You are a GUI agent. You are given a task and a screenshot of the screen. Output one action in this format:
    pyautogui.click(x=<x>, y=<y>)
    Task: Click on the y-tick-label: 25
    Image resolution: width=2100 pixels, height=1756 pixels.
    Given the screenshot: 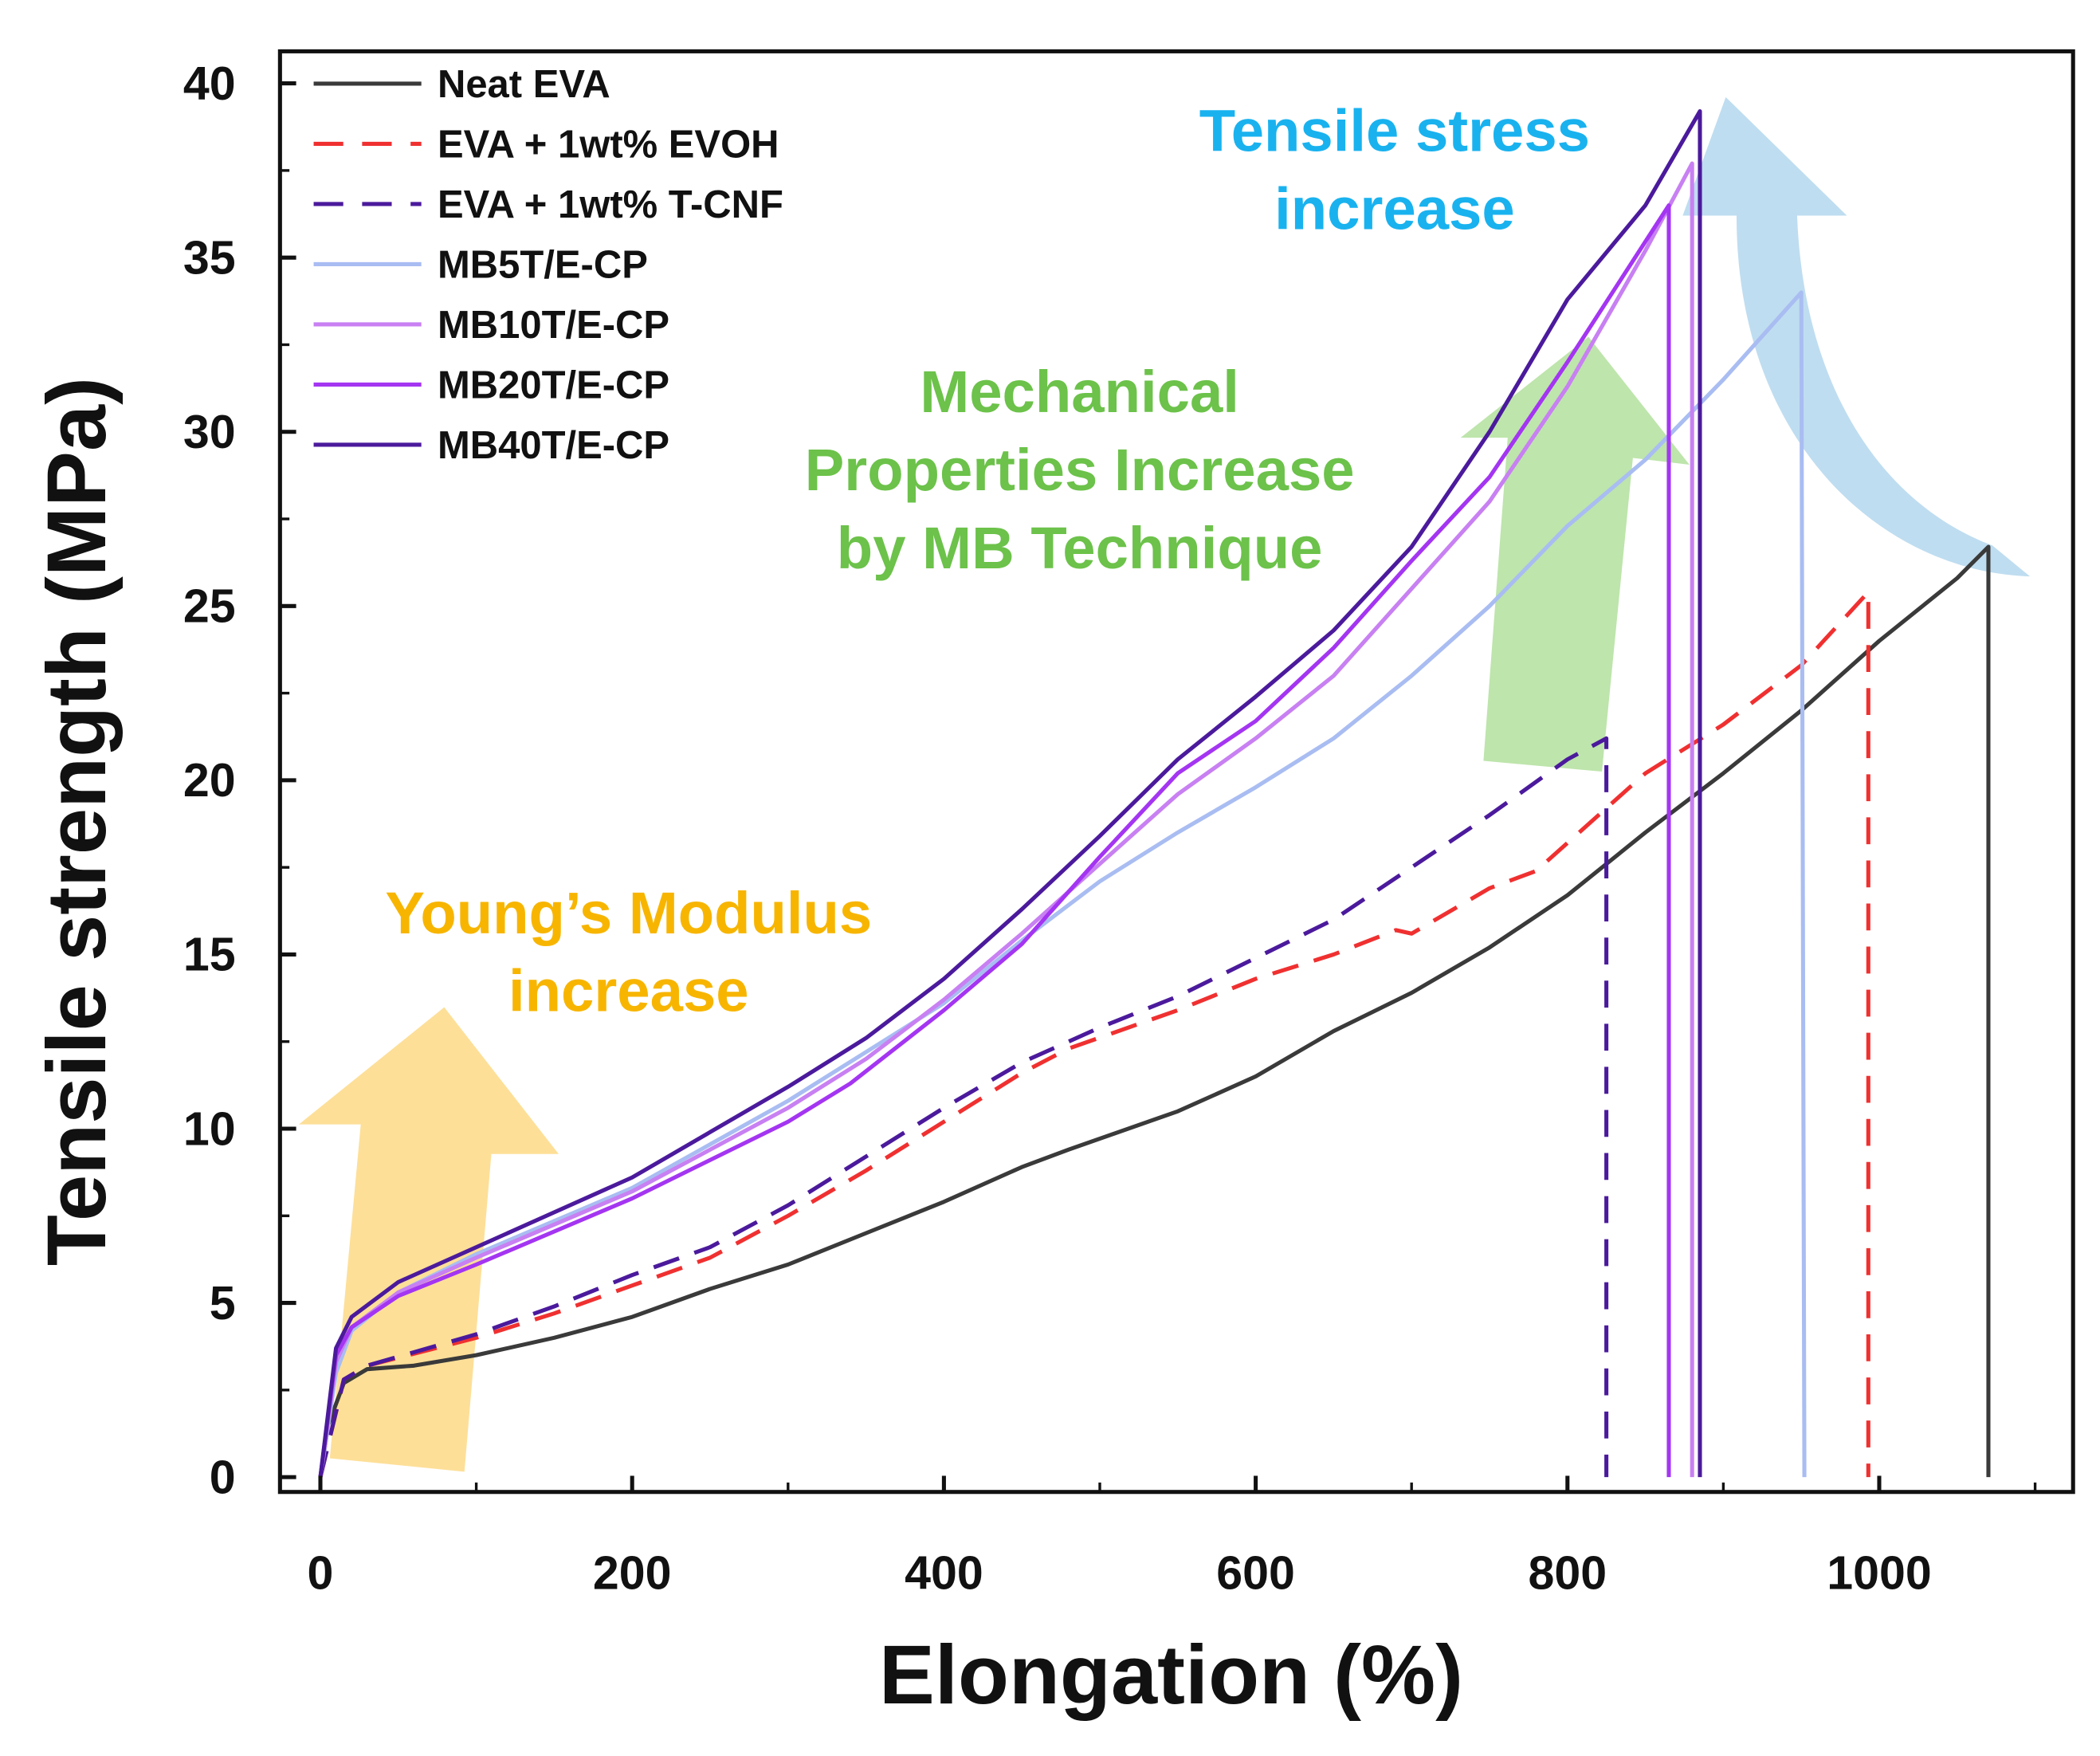 What is the action you would take?
    pyautogui.click(x=209, y=606)
    